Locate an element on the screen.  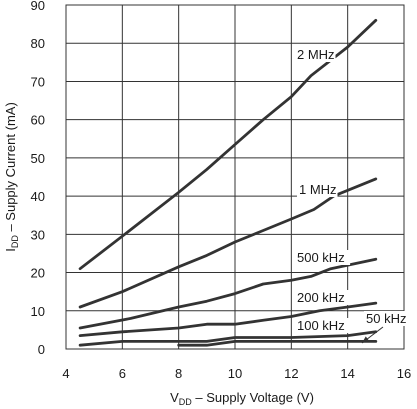
series-label: 200 kHz is located at coordinates (321, 297).